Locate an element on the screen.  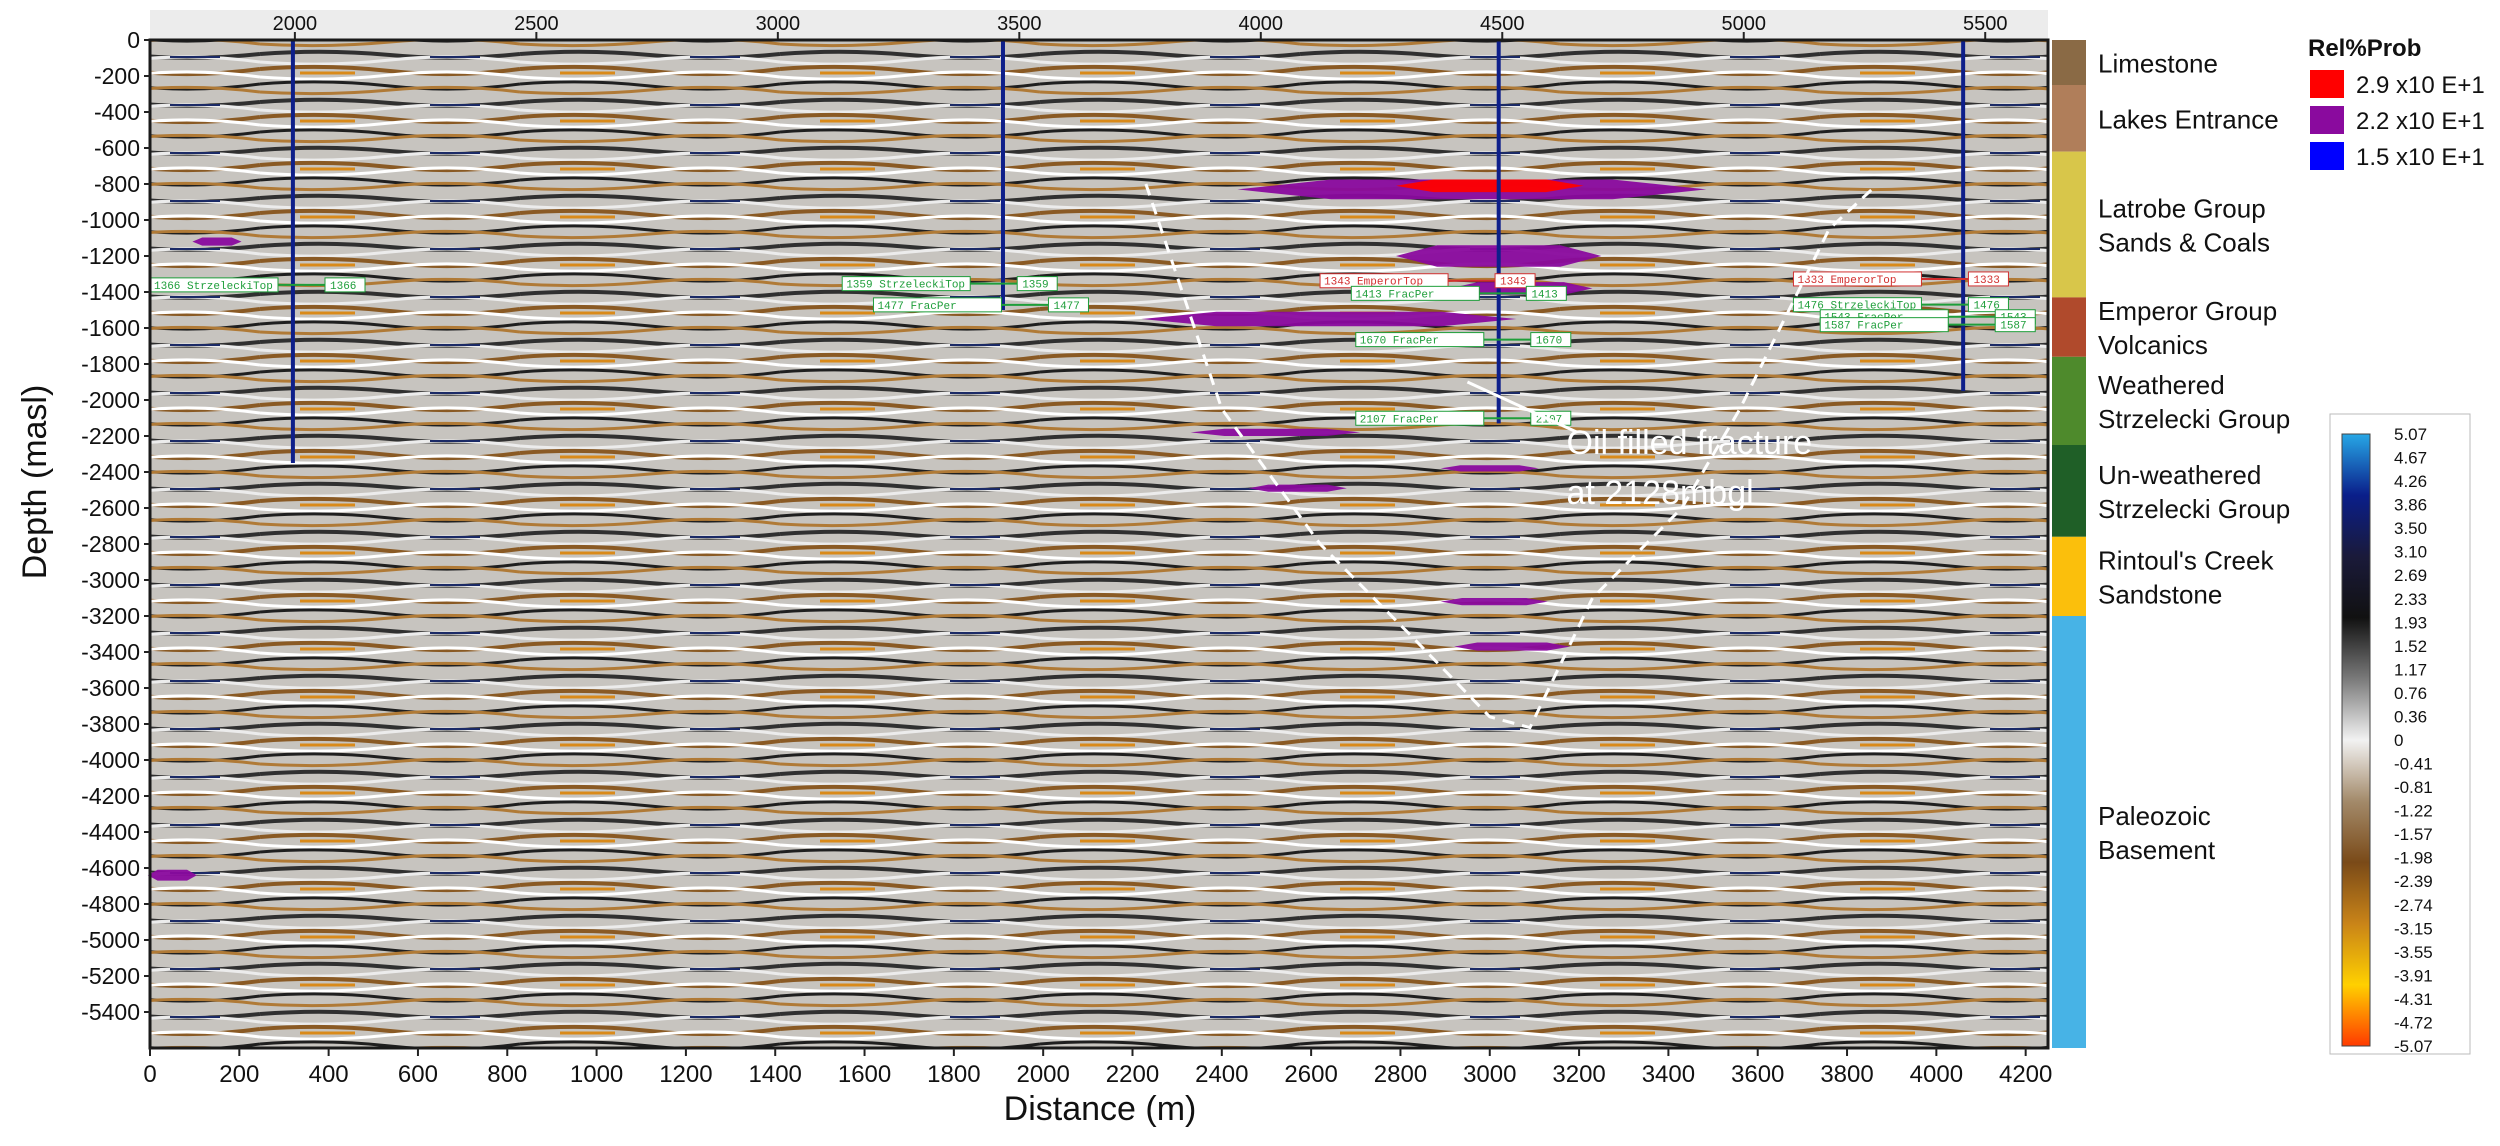
colorbar-tick-label: -1.98 is located at coordinates (2413, 858).